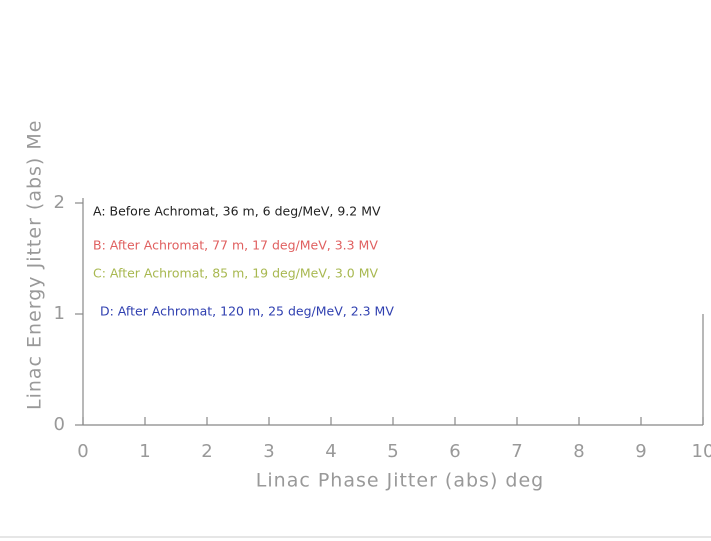 The height and width of the screenshot is (541, 711). I want to click on y-tick-label: 0, so click(59, 424).